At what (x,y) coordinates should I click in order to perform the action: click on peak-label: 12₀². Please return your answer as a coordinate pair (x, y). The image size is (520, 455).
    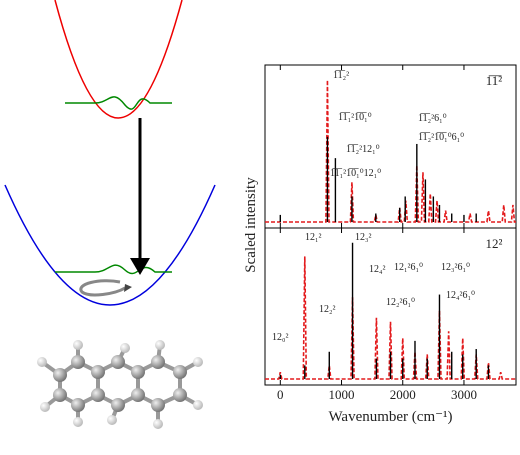
    Looking at the image, I should click on (280, 337).